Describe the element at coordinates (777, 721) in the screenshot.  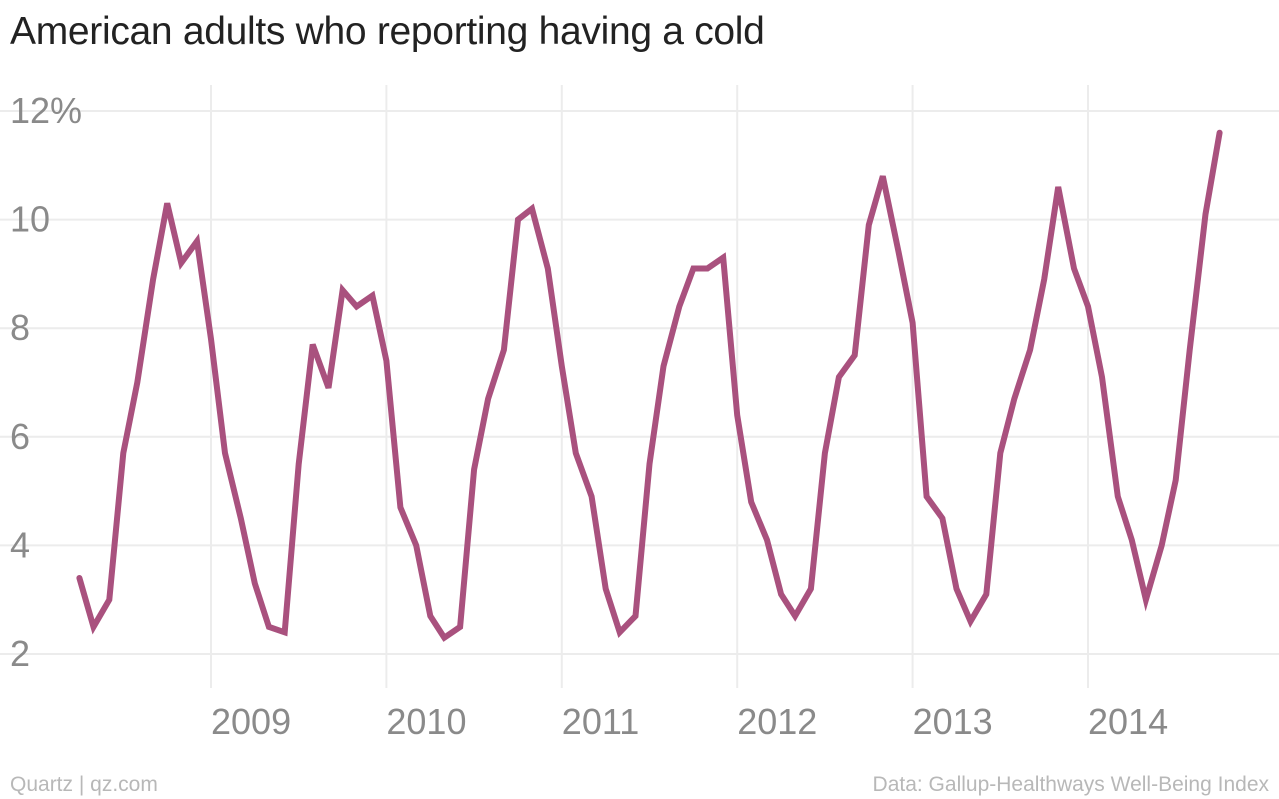
I see `x-tick-label: 2012` at that location.